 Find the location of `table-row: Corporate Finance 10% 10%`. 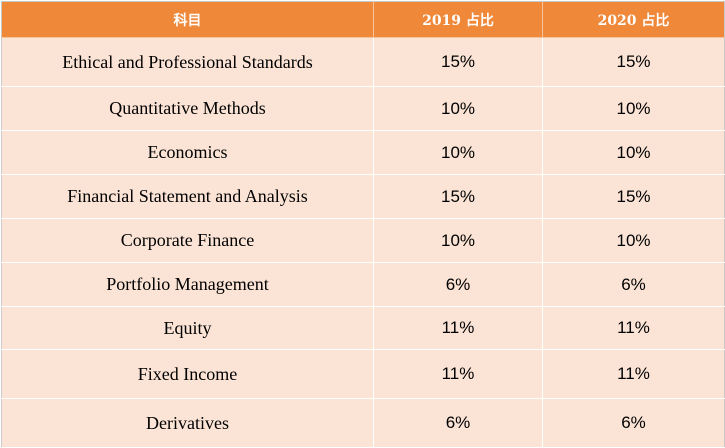

table-row: Corporate Finance 10% 10% is located at coordinates (363, 240).